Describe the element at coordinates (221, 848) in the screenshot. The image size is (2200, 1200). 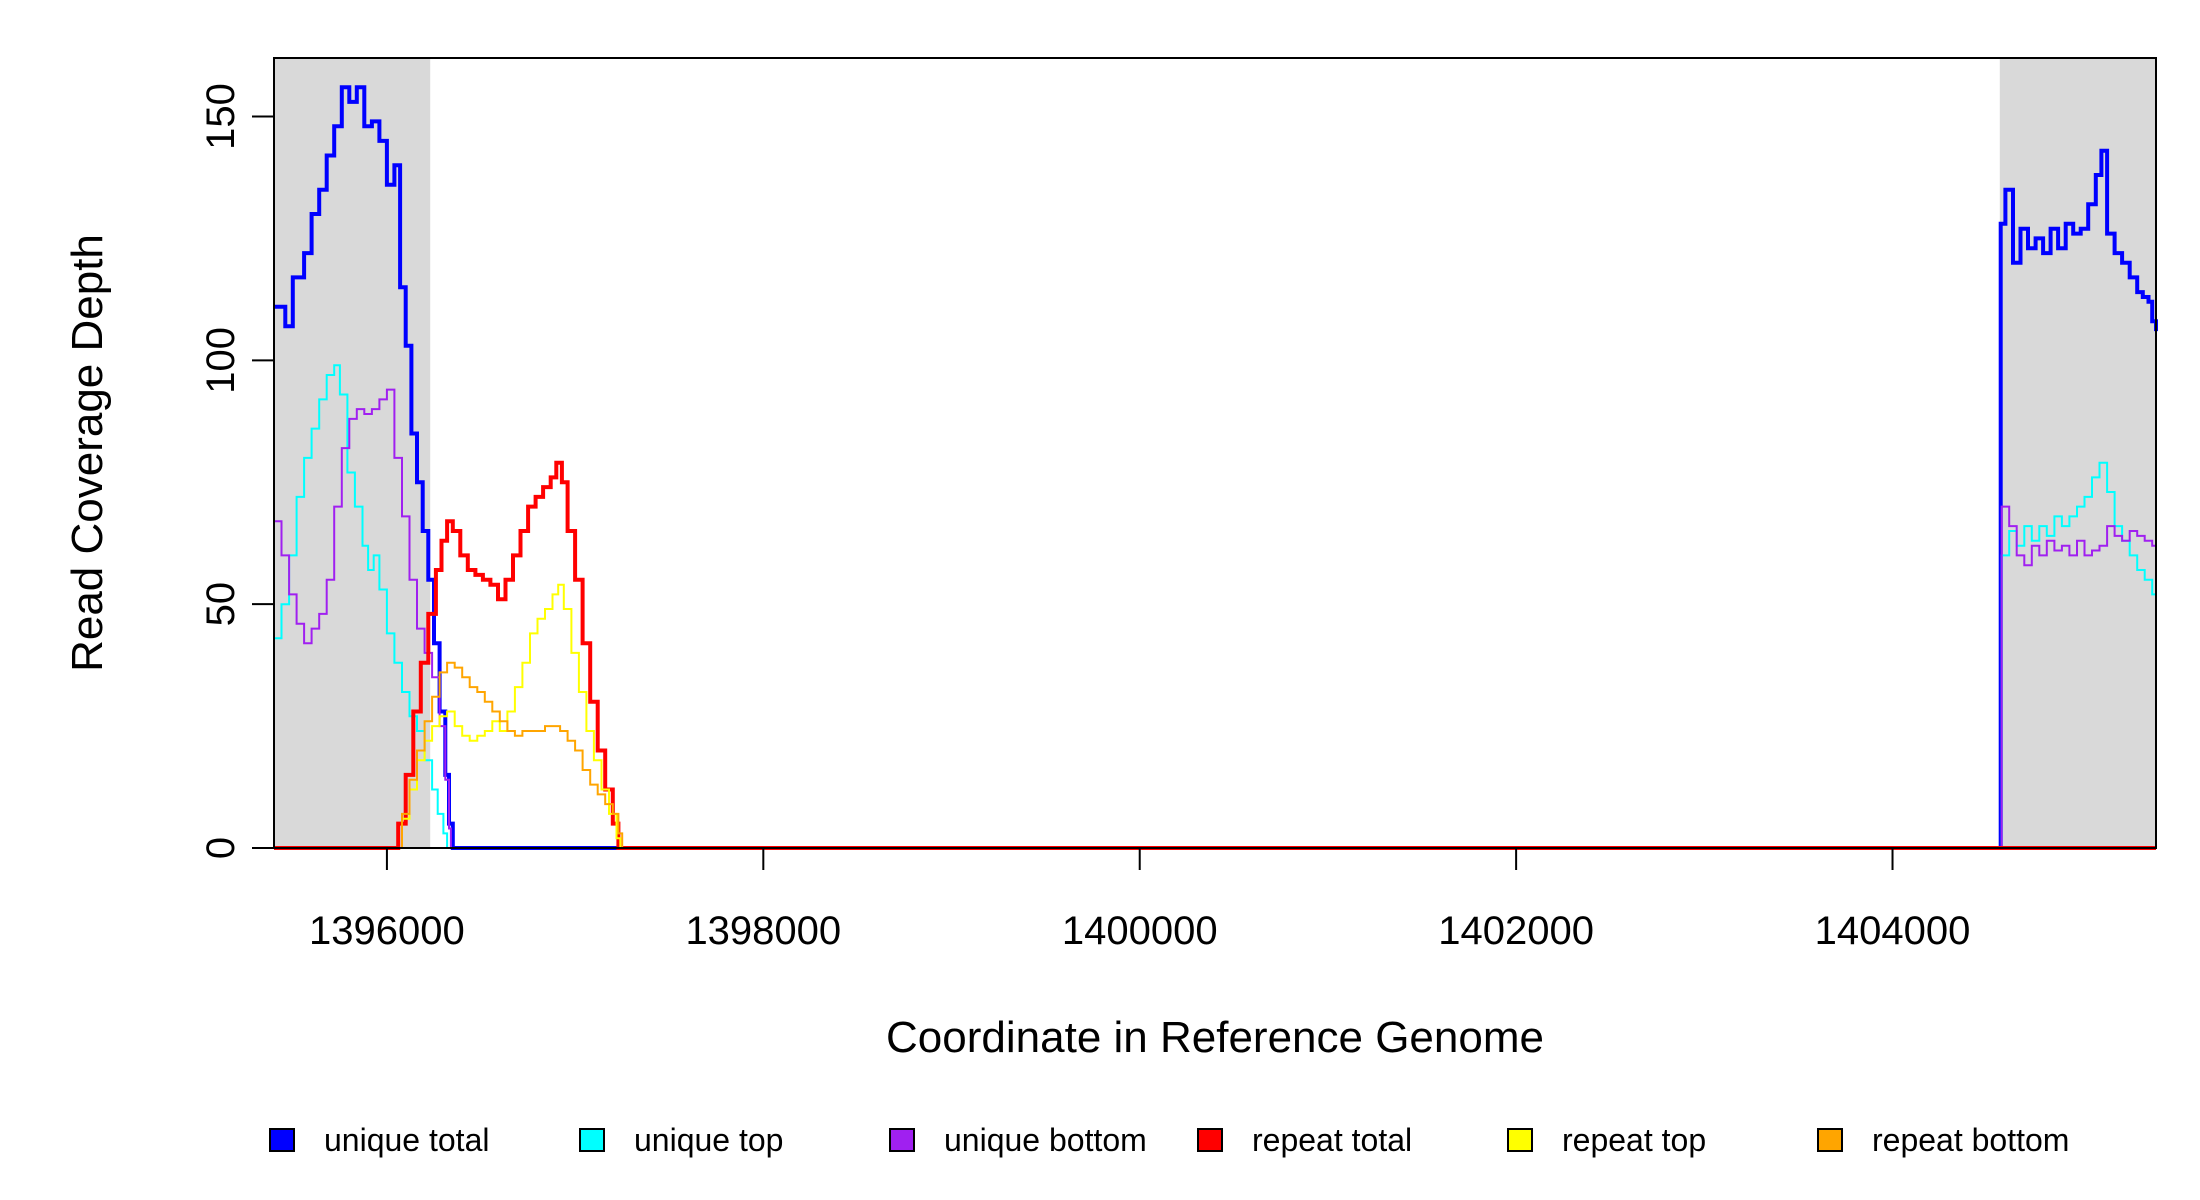
I see `y-tick-label-0: 0` at that location.